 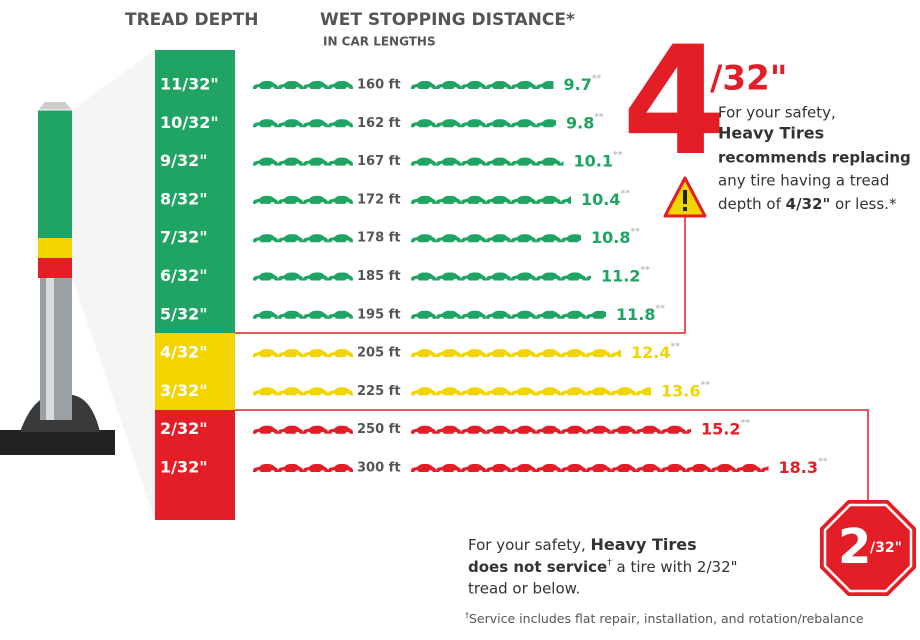 What do you see at coordinates (184, 390) in the screenshot?
I see `tread-depth: 3/32"` at bounding box center [184, 390].